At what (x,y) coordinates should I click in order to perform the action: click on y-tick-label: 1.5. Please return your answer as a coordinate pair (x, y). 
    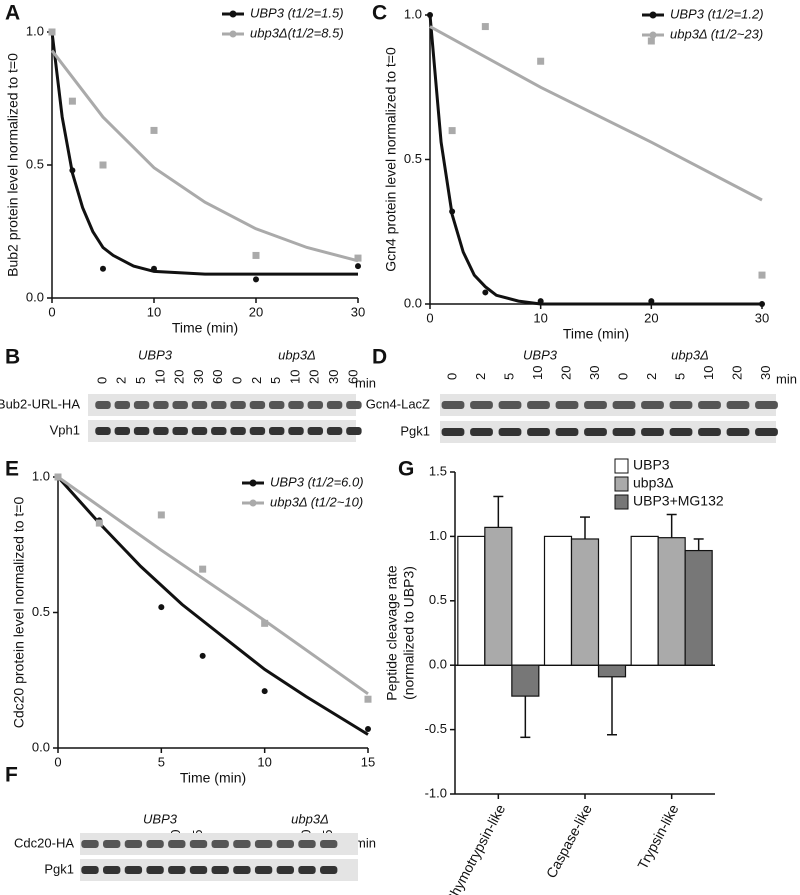
    Looking at the image, I should click on (438, 470).